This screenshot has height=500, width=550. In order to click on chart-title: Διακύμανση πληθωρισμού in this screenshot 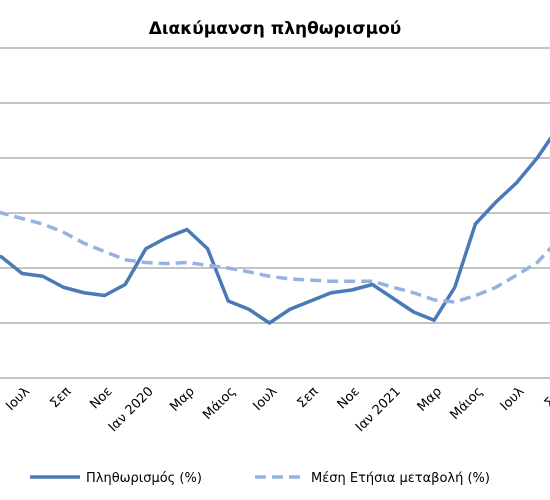, I will do `click(275, 29)`.